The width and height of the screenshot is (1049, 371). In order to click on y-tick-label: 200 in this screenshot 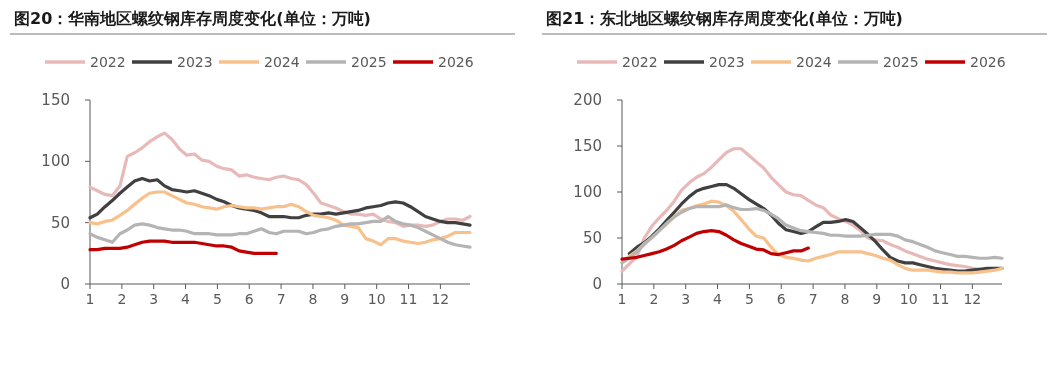, I will do `click(587, 100)`.